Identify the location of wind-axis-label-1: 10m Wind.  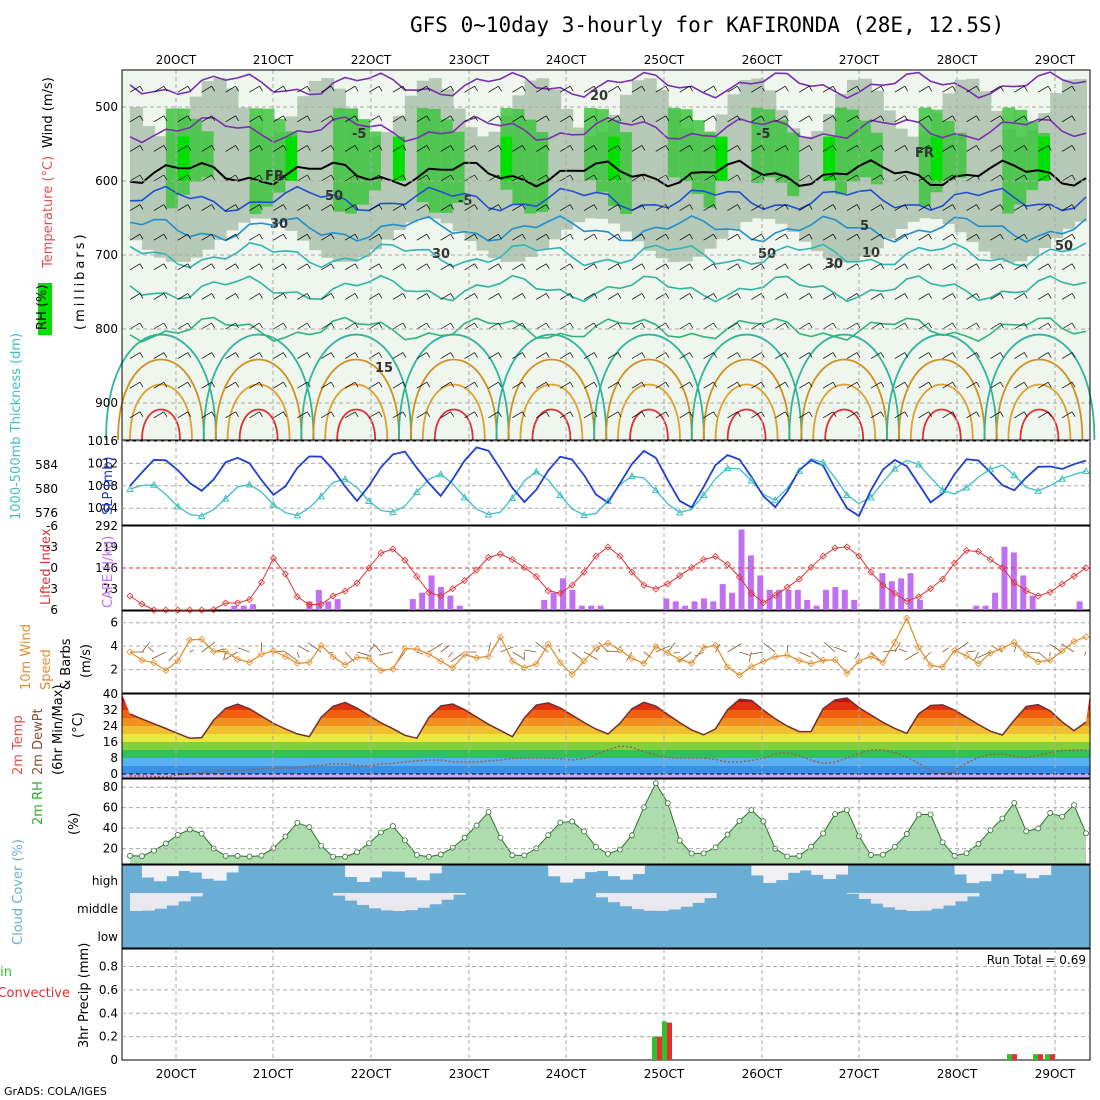
(26, 657).